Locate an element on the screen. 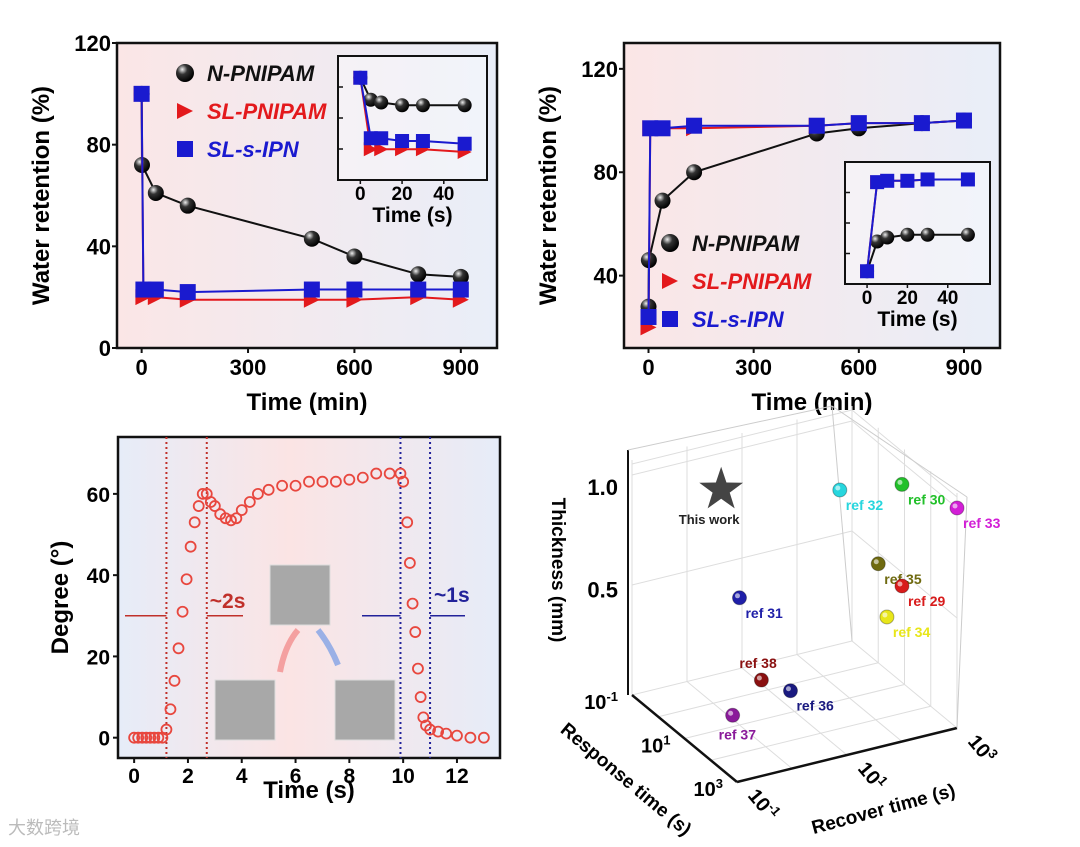 Image resolution: width=1080 pixels, height=847 pixels. x-tick-label: 300 is located at coordinates (248, 367).